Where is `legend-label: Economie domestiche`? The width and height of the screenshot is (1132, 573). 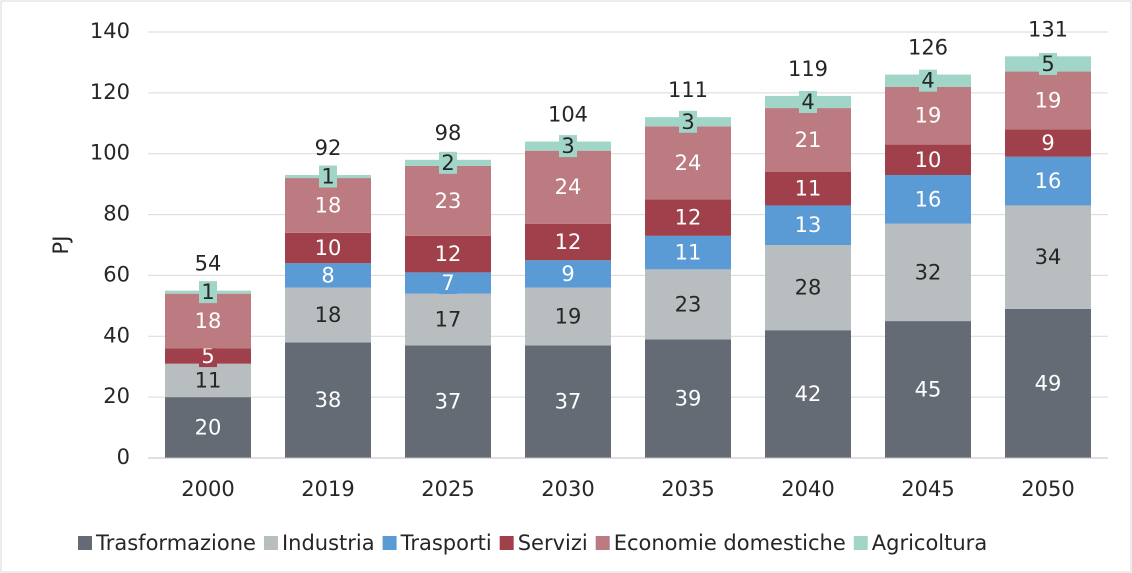
legend-label: Economie domestiche is located at coordinates (730, 543).